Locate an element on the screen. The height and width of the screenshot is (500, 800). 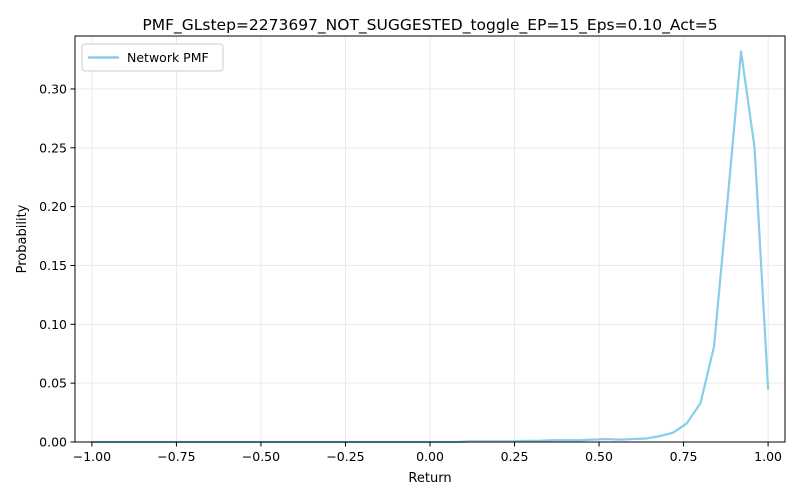
y-tick-label: 0.15 is located at coordinates (53, 265).